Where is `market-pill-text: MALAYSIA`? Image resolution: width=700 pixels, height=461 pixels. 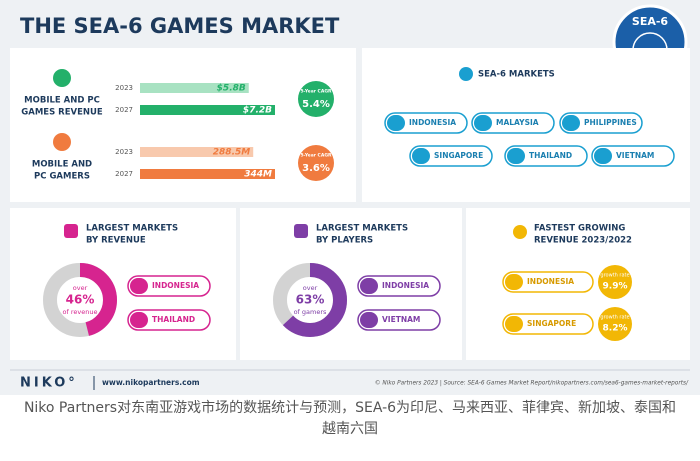
market-pill-text: MALAYSIA is located at coordinates (517, 122).